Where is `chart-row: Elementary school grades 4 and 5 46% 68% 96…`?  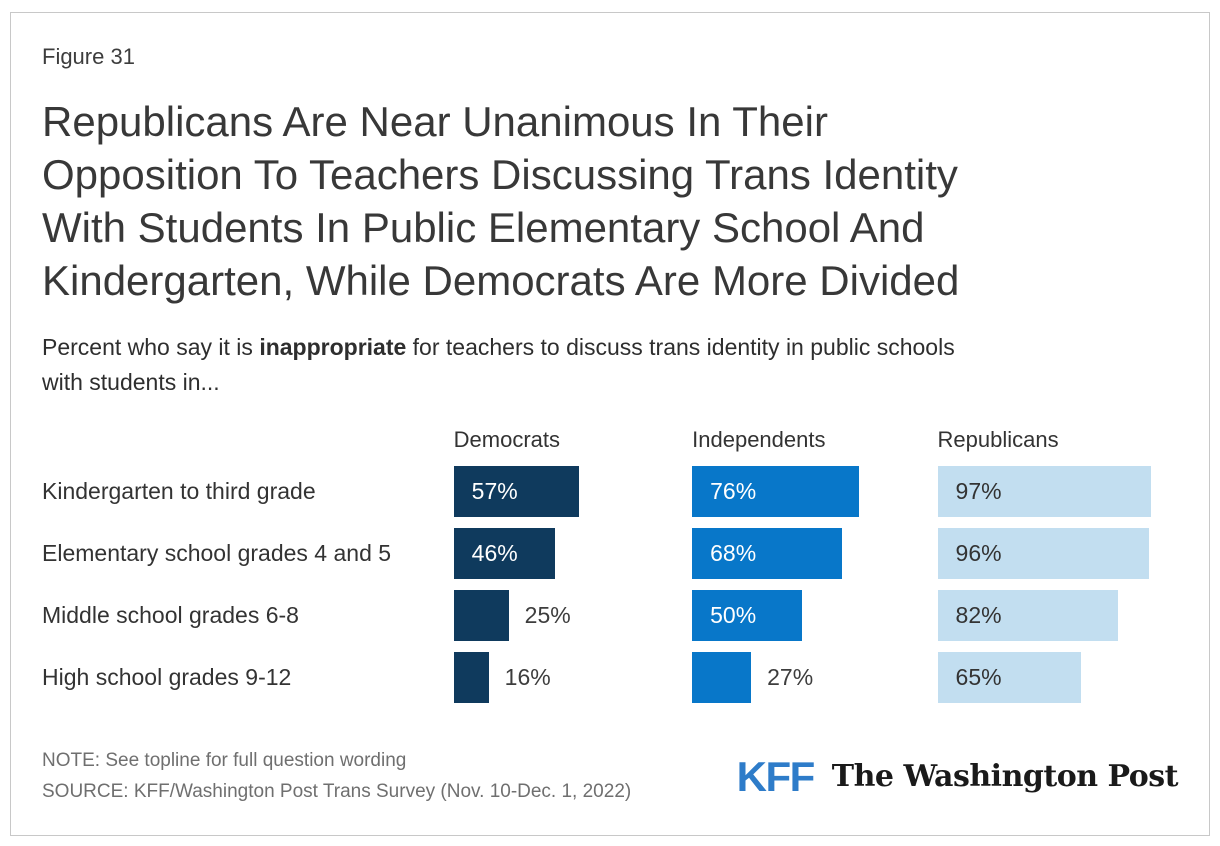
chart-row: Elementary school grades 4 and 5 46% 68% 96… is located at coordinates (610, 553).